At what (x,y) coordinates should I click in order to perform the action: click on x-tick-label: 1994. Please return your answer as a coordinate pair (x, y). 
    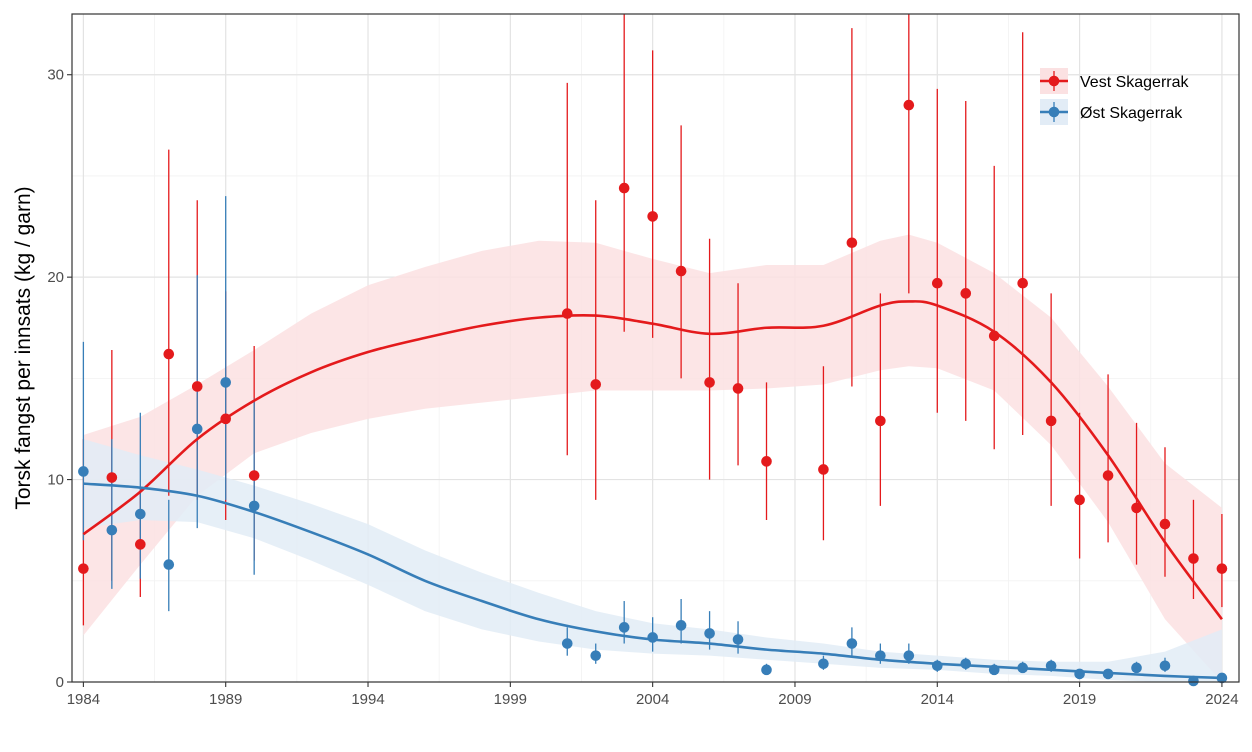
    Looking at the image, I should click on (367, 699).